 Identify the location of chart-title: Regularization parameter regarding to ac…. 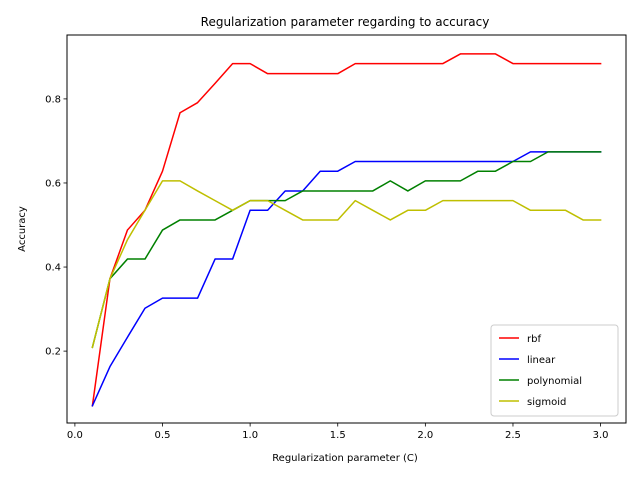
(345, 22).